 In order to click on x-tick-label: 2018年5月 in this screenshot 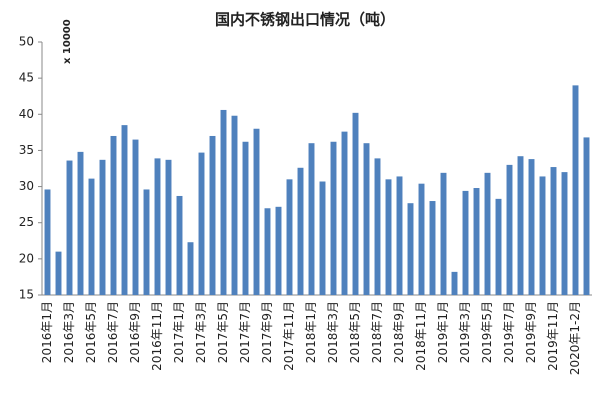, I will do `click(355, 332)`.